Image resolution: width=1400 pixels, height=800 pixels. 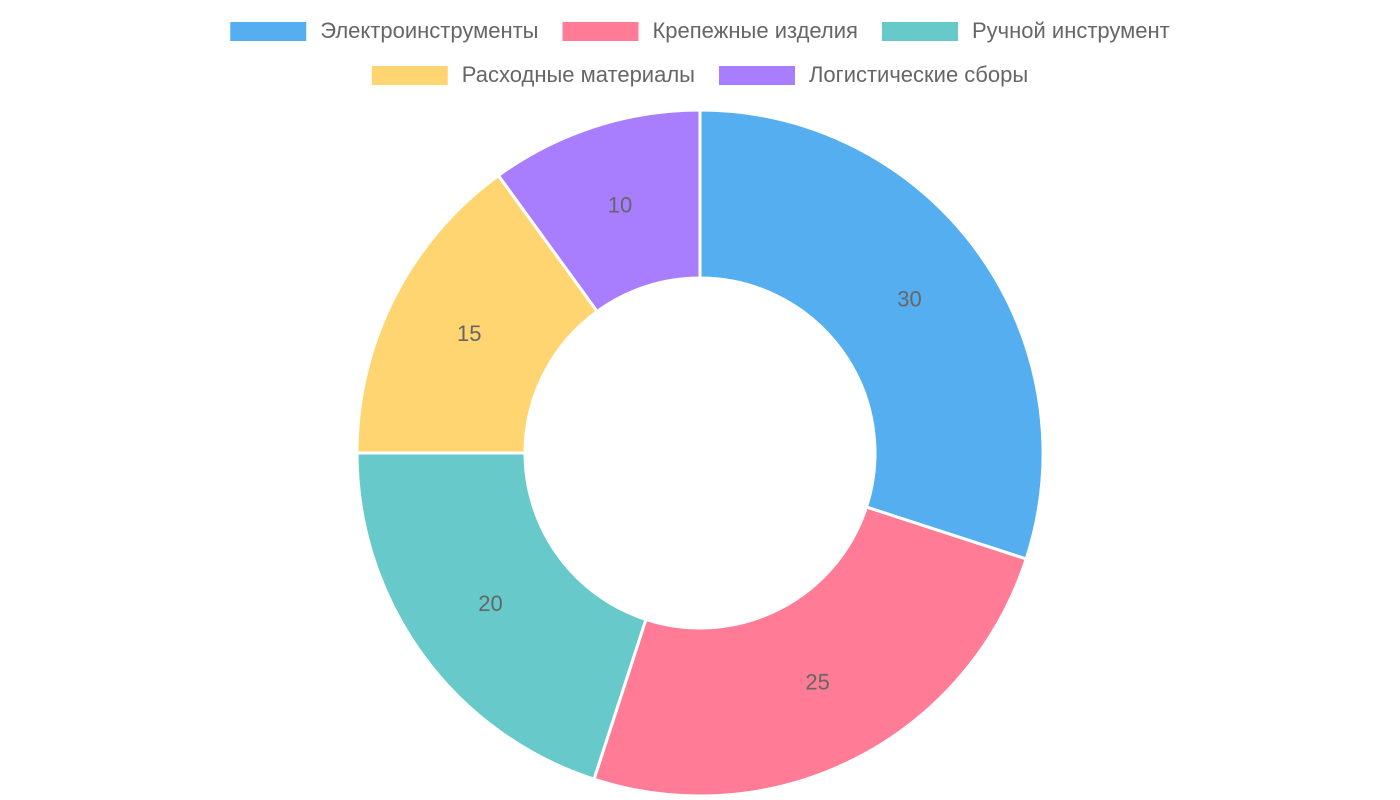 I want to click on data-label: 20, so click(x=490, y=603).